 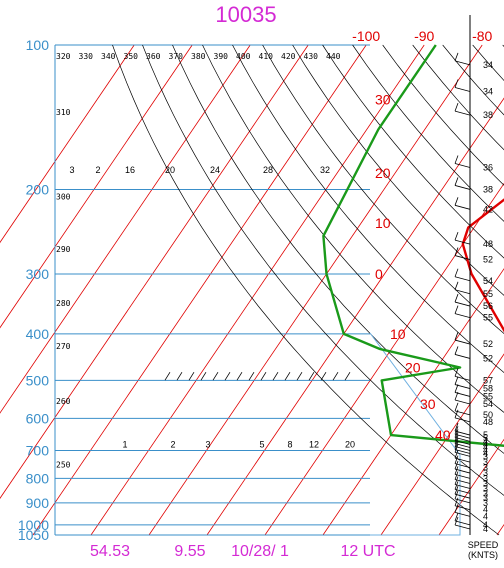 I want to click on theta-label: 350, so click(x=131, y=56).